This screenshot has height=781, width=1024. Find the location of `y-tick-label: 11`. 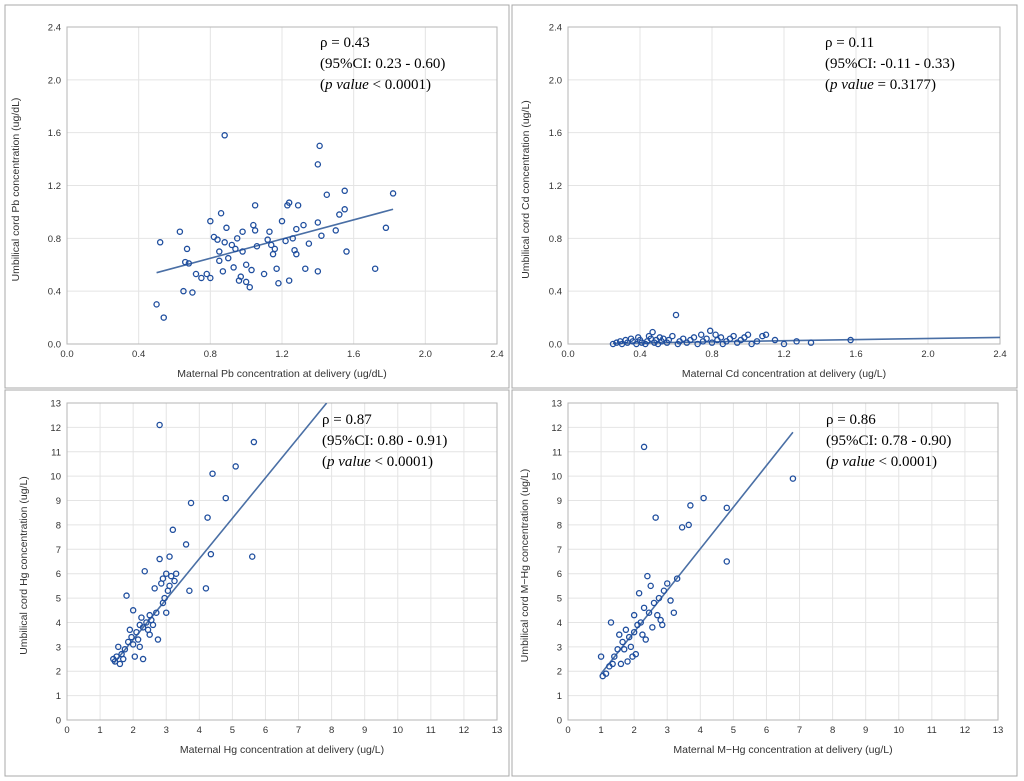

y-tick-label: 11 is located at coordinates (56, 452).